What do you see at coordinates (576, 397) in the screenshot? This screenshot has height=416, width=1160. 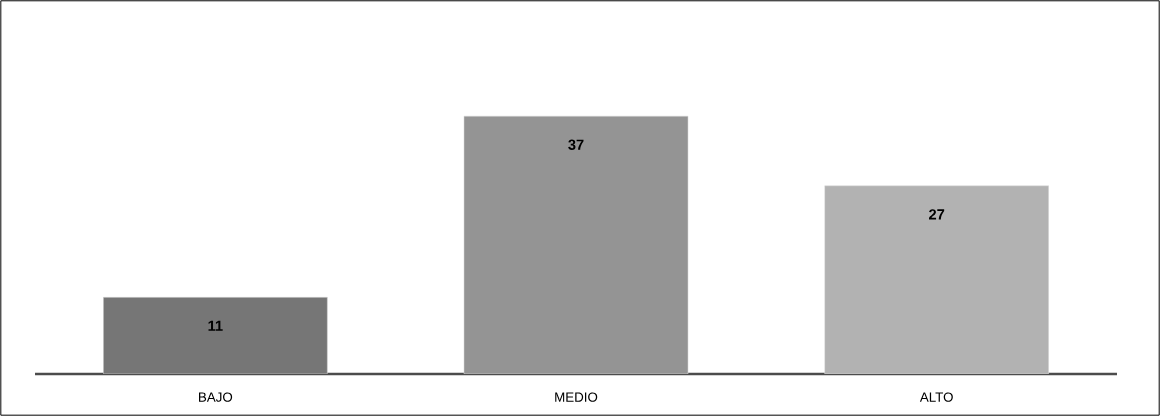 I see `x-tick-label: MEDIO` at bounding box center [576, 397].